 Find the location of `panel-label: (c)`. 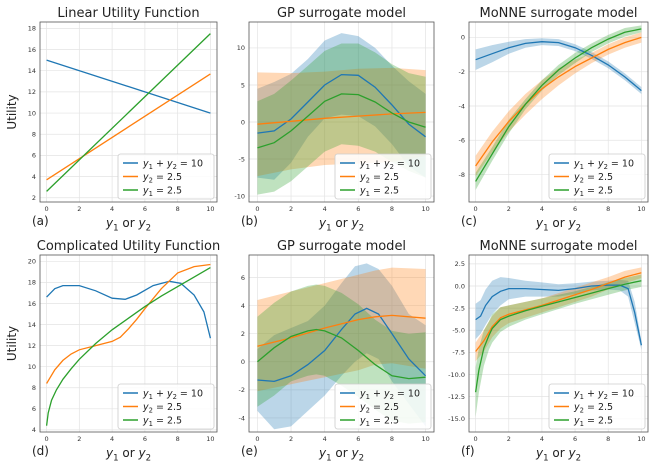

panel-label: (c) is located at coordinates (469, 221).